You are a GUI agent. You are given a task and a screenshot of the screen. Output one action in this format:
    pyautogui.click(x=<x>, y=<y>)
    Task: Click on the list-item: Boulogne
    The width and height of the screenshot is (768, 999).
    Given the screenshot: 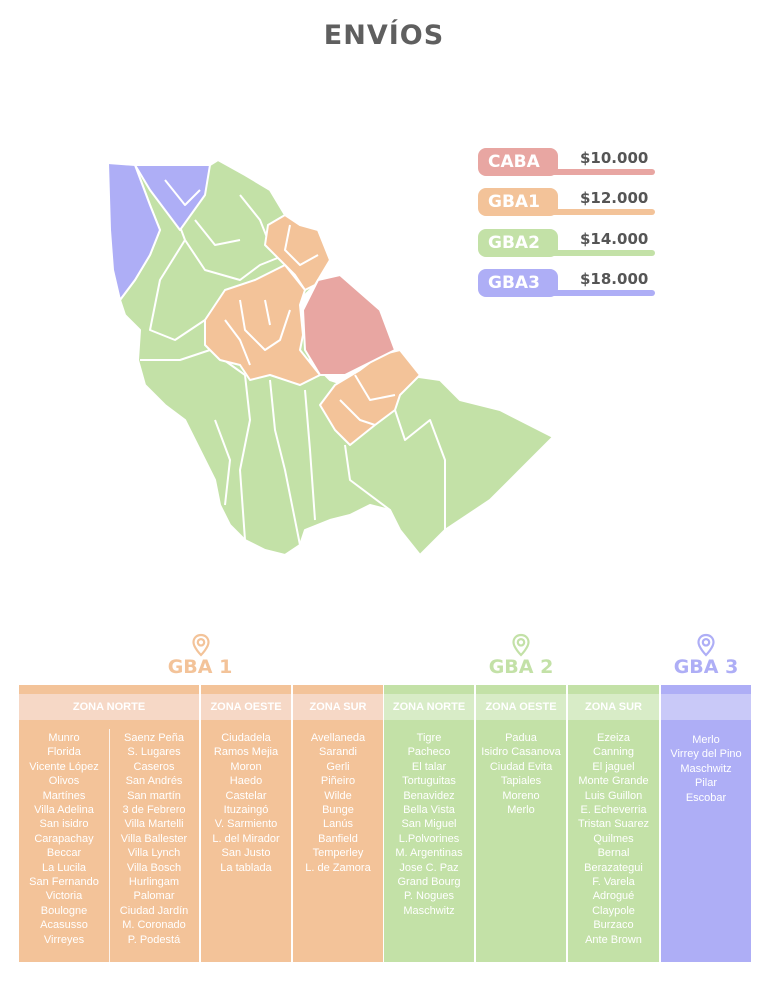 What is the action you would take?
    pyautogui.click(x=64, y=910)
    